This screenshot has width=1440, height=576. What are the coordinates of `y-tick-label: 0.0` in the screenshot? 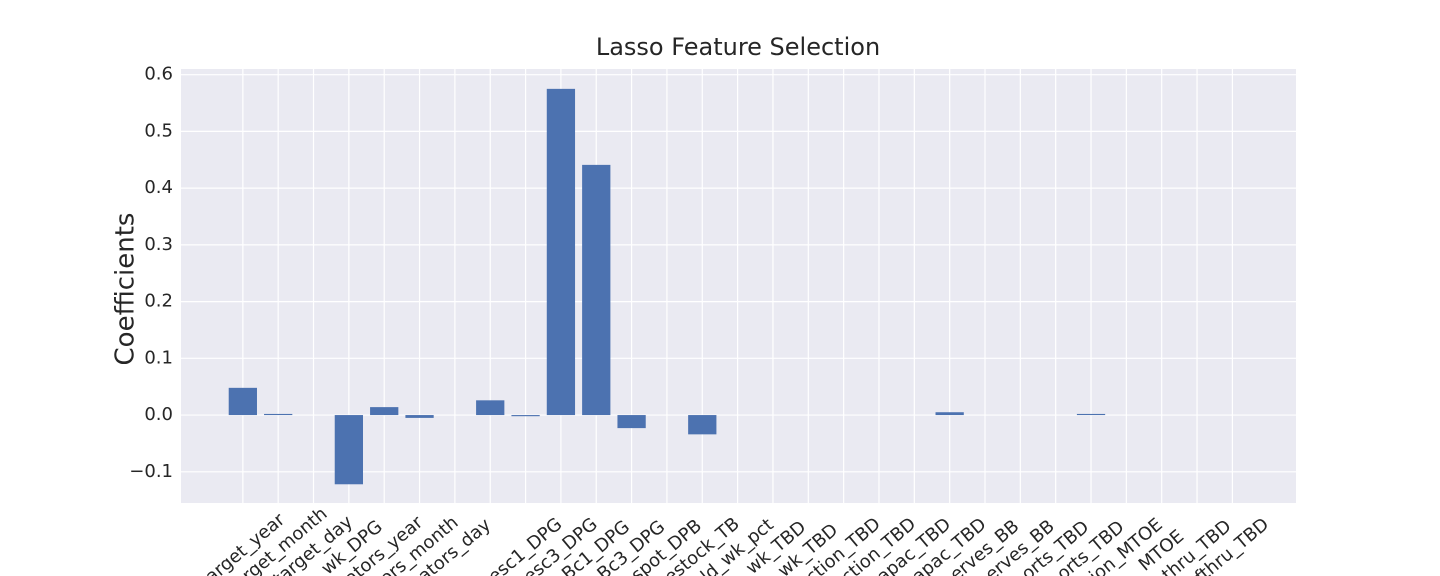 It's located at (158, 414).